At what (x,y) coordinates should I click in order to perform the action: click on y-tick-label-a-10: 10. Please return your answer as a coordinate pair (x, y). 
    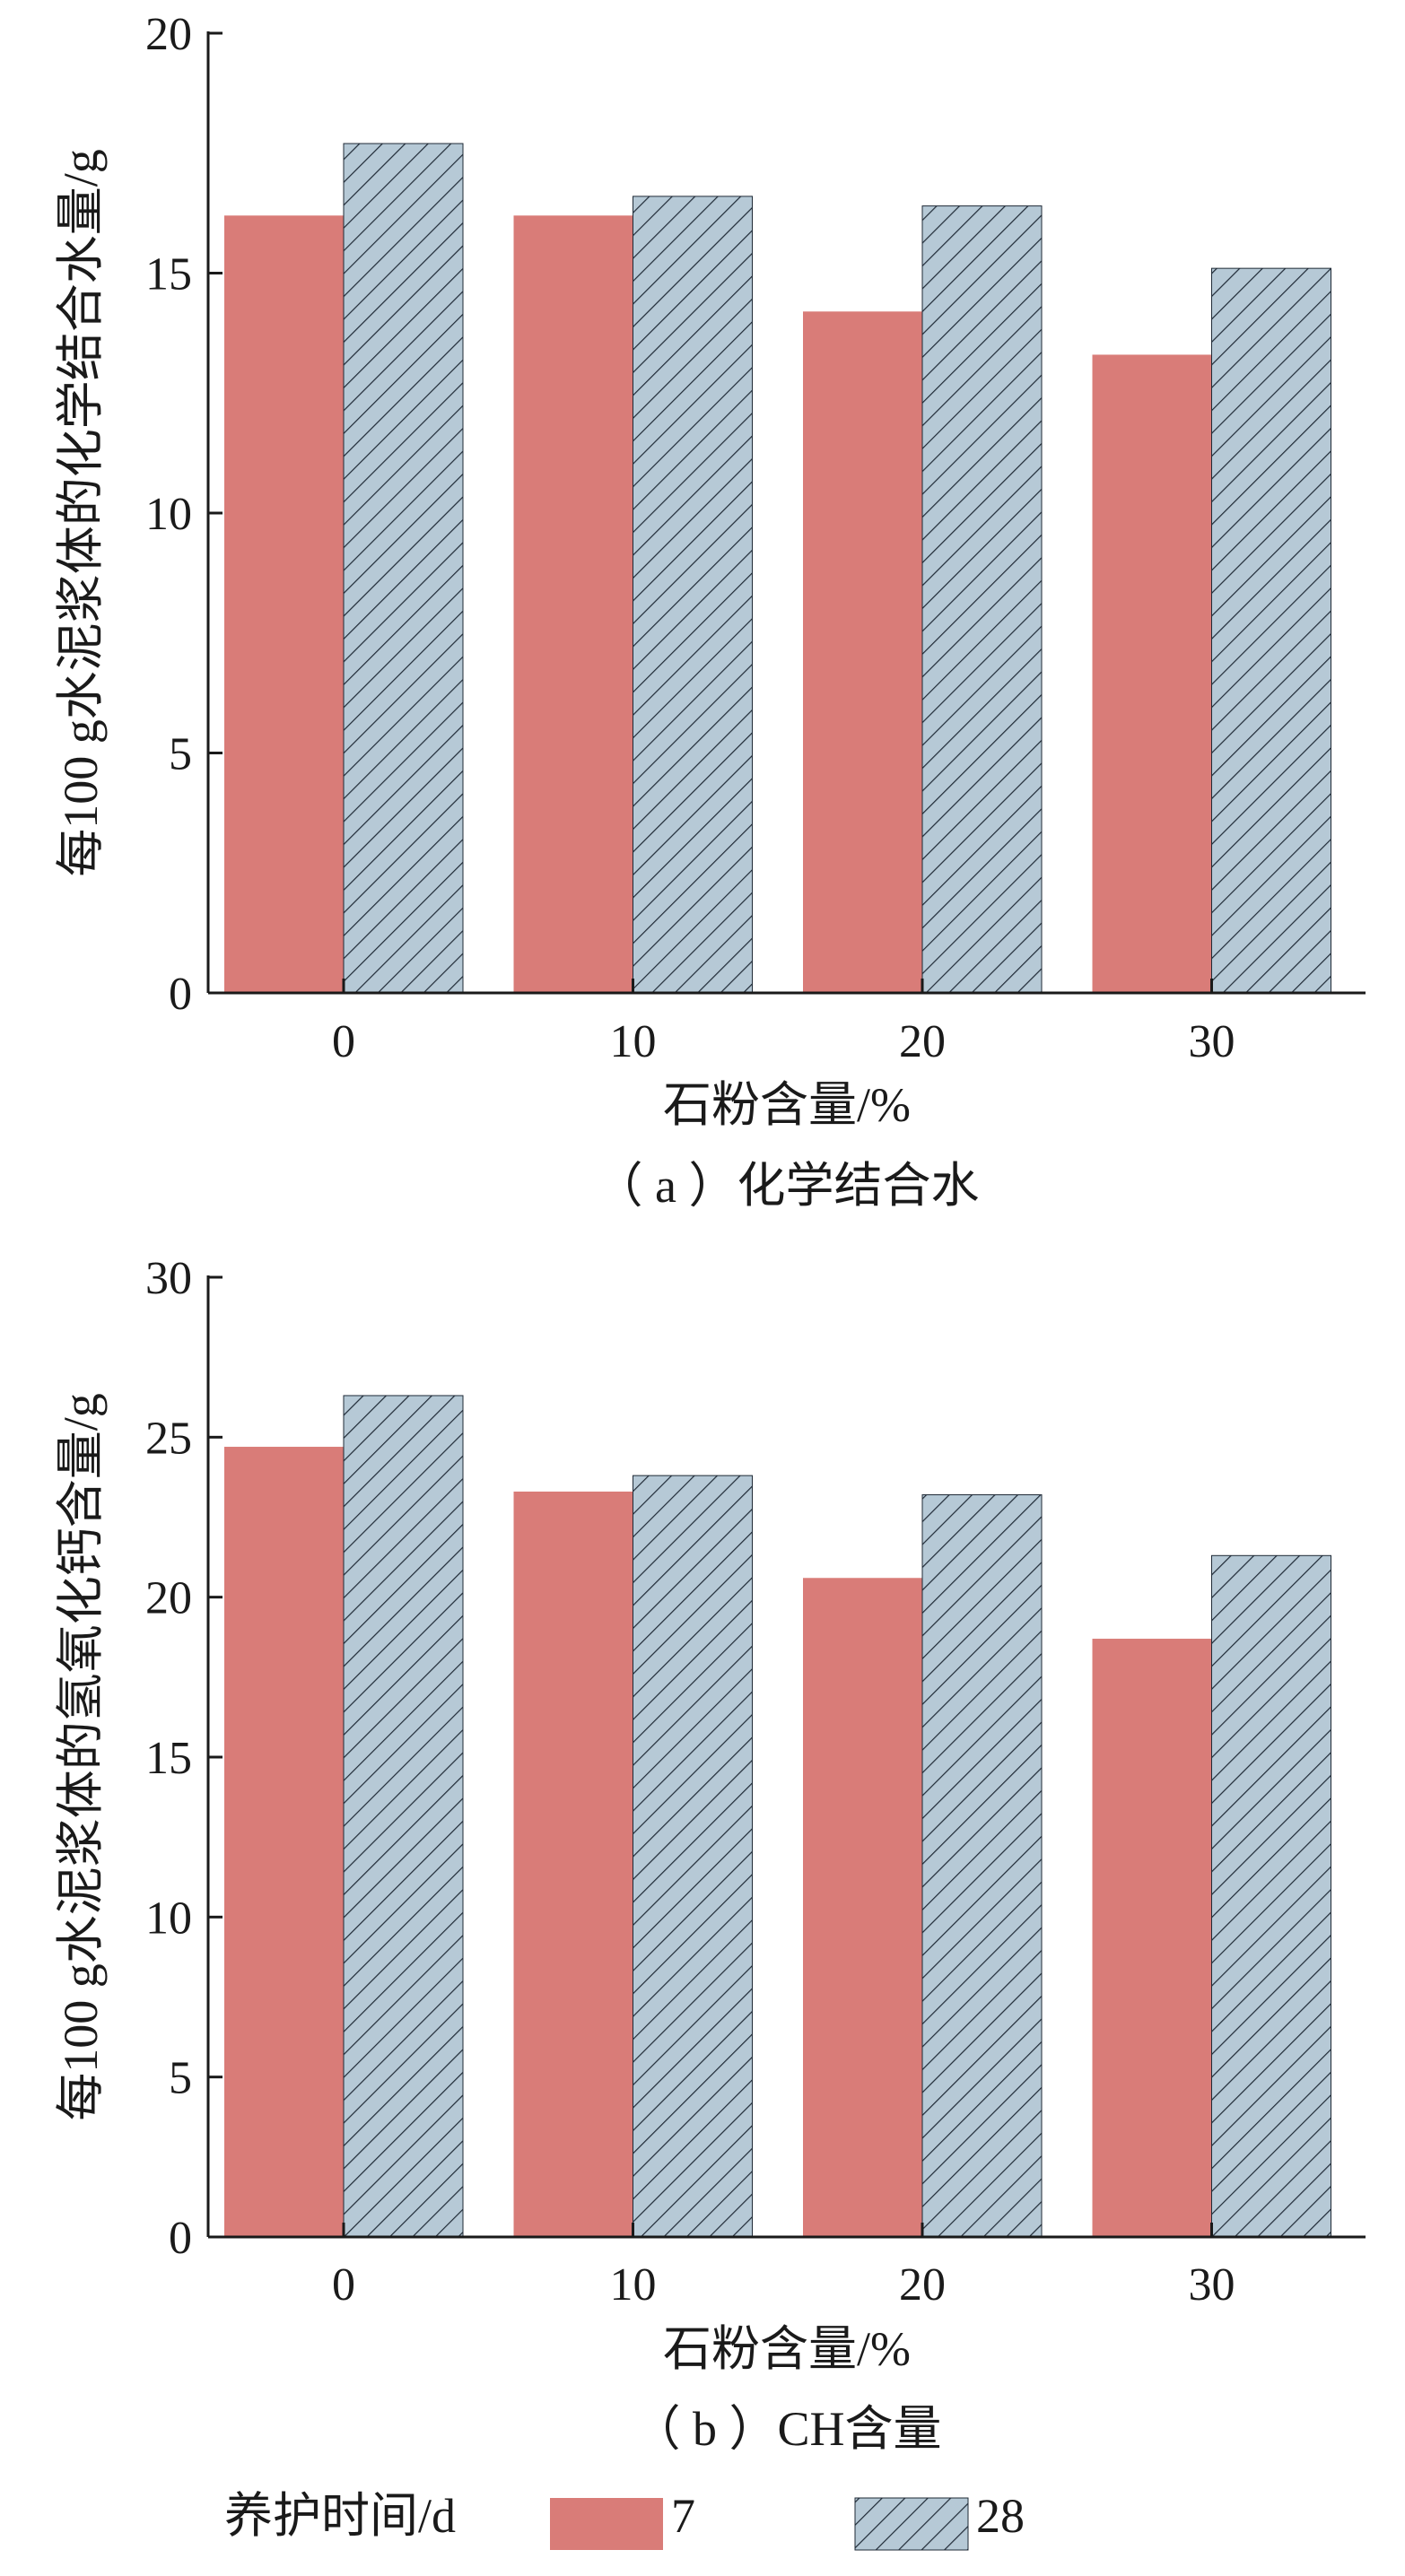
    Looking at the image, I should click on (168, 514).